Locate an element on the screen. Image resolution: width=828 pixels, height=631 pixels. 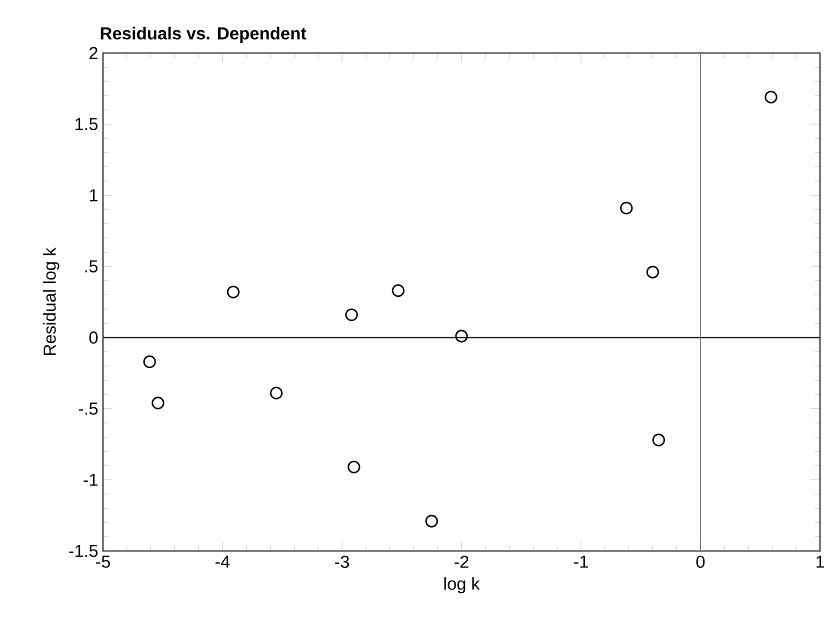
y-axis-title: Residual log k is located at coordinates (51, 302).